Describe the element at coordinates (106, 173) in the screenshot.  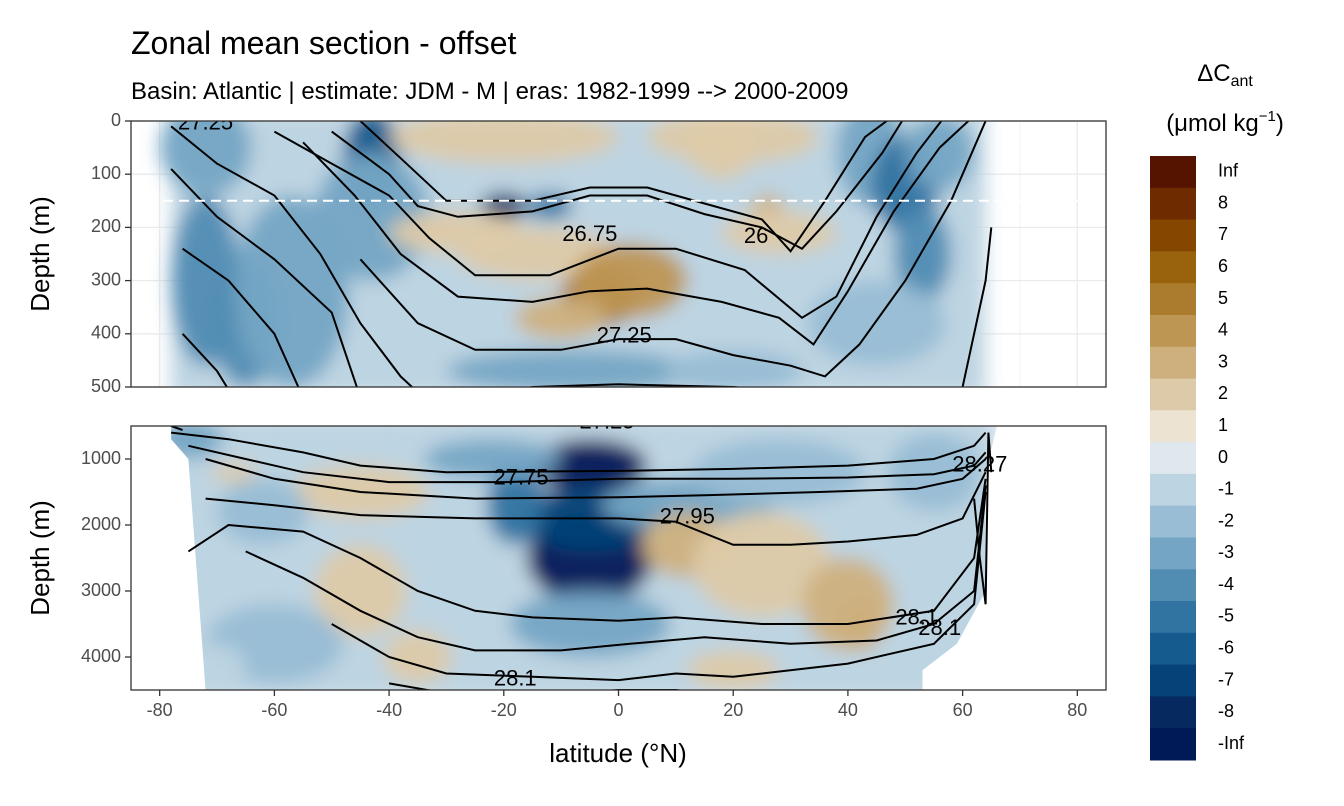
I see `y-tick-label: 100` at that location.